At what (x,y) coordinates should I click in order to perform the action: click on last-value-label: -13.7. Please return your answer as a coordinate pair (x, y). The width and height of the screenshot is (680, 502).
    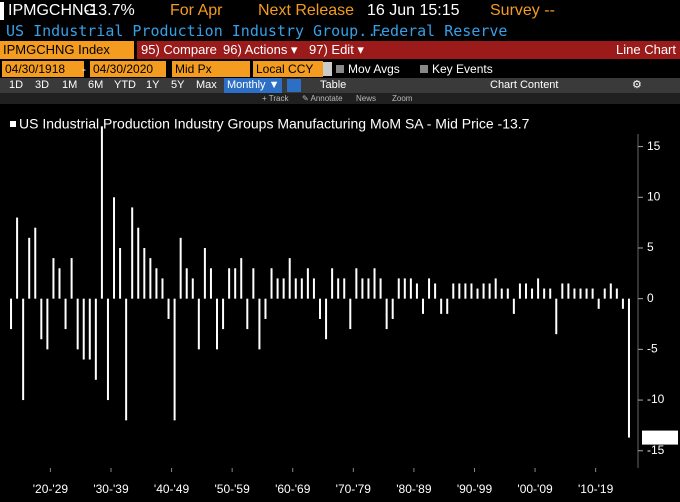
    Looking at the image, I should click on (659, 437).